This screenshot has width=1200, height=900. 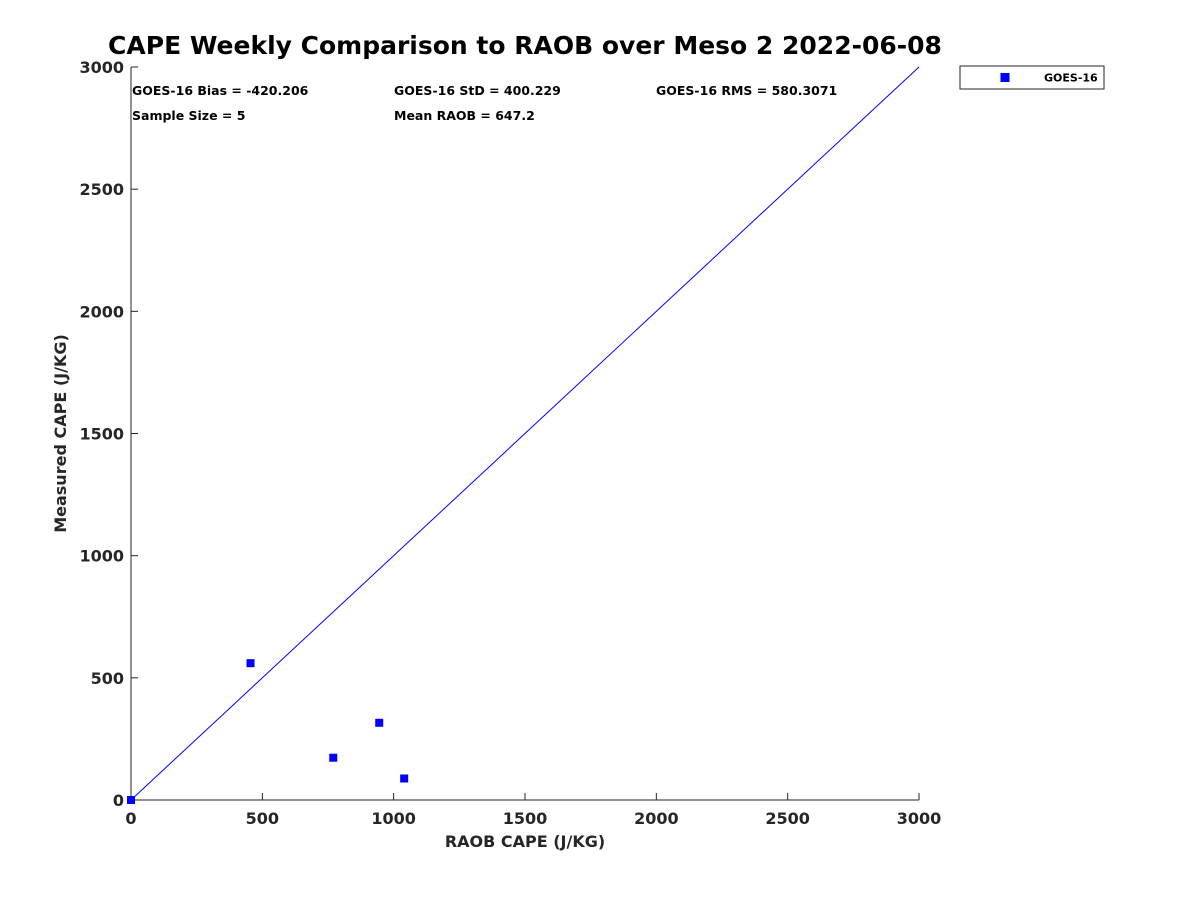 What do you see at coordinates (60, 433) in the screenshot?
I see `y-axis-label: Measured CAPE (J/KG)` at bounding box center [60, 433].